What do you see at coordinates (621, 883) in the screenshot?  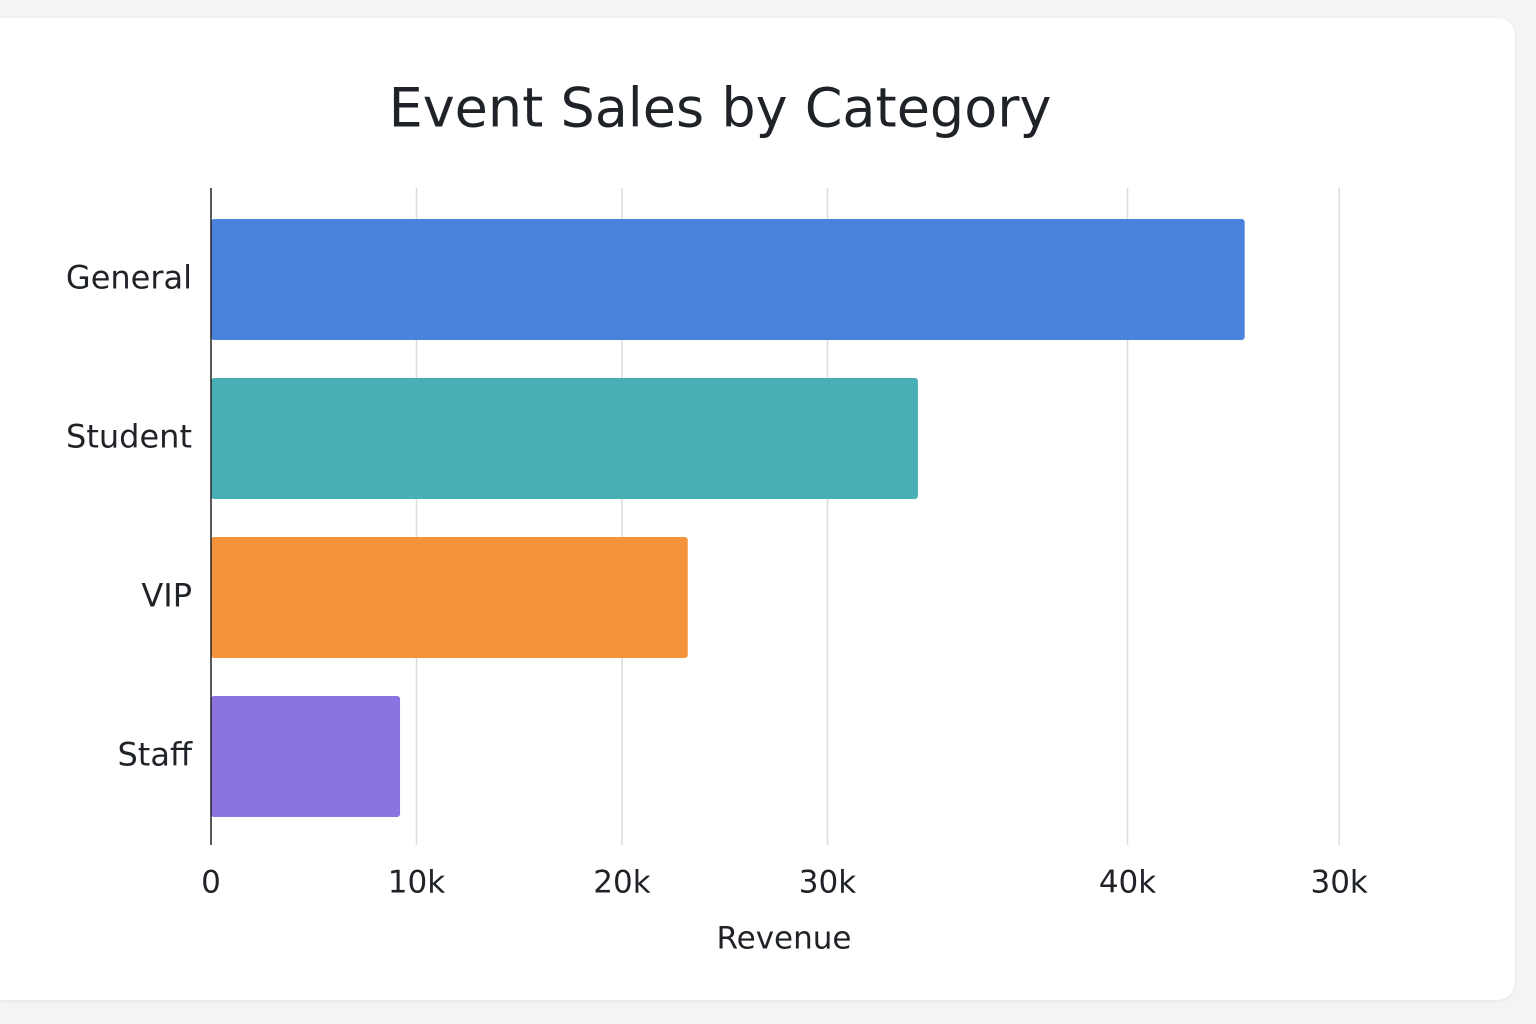 I see `x-tick-label: 20k` at bounding box center [621, 883].